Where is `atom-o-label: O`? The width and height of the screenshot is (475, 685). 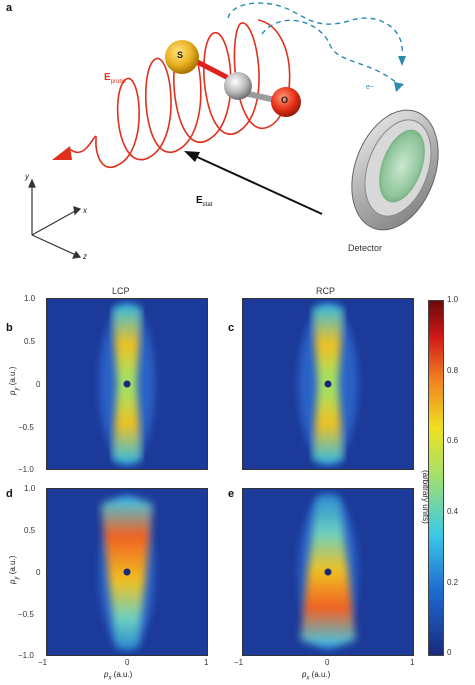
atom-o-label: O is located at coordinates (285, 100).